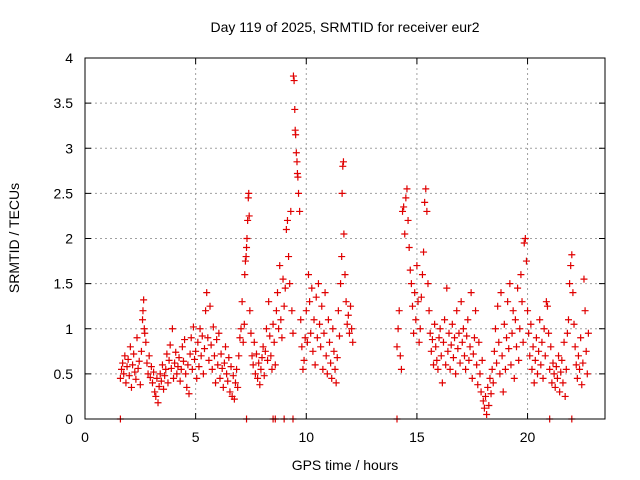 Image resolution: width=640 pixels, height=480 pixels. Describe the element at coordinates (64, 193) in the screenshot. I see `y-tick-label: 2.5` at that location.